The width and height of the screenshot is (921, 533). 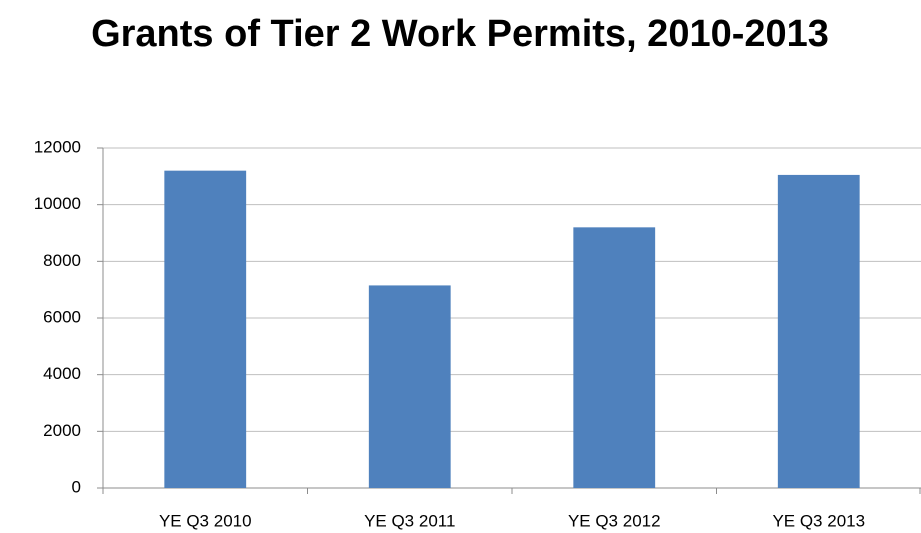 I want to click on y-tick-label: 6000, so click(x=62, y=316).